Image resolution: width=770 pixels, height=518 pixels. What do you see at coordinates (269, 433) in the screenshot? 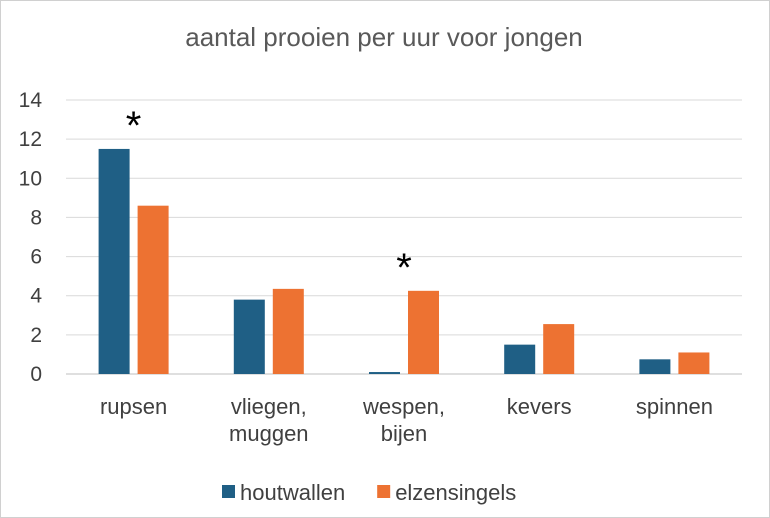
I see `x-category-label: muggen` at bounding box center [269, 433].